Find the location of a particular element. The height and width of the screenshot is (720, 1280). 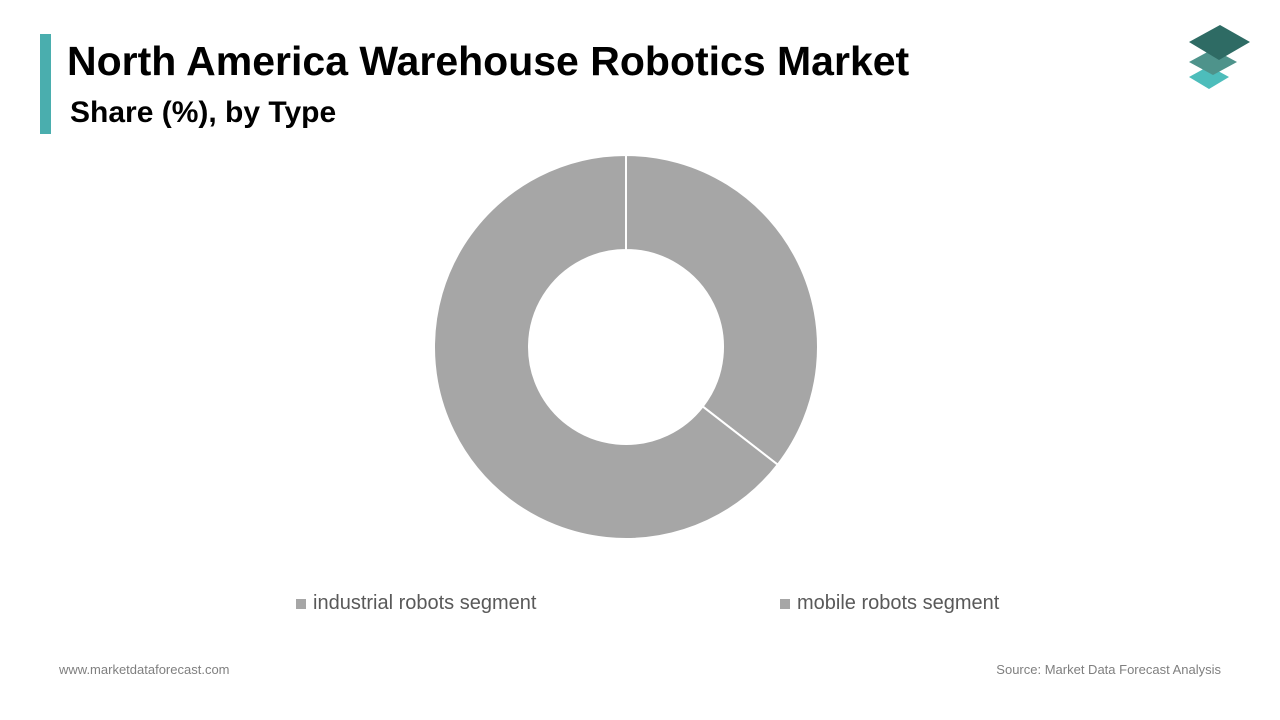

title-accent-bar is located at coordinates (45, 84).